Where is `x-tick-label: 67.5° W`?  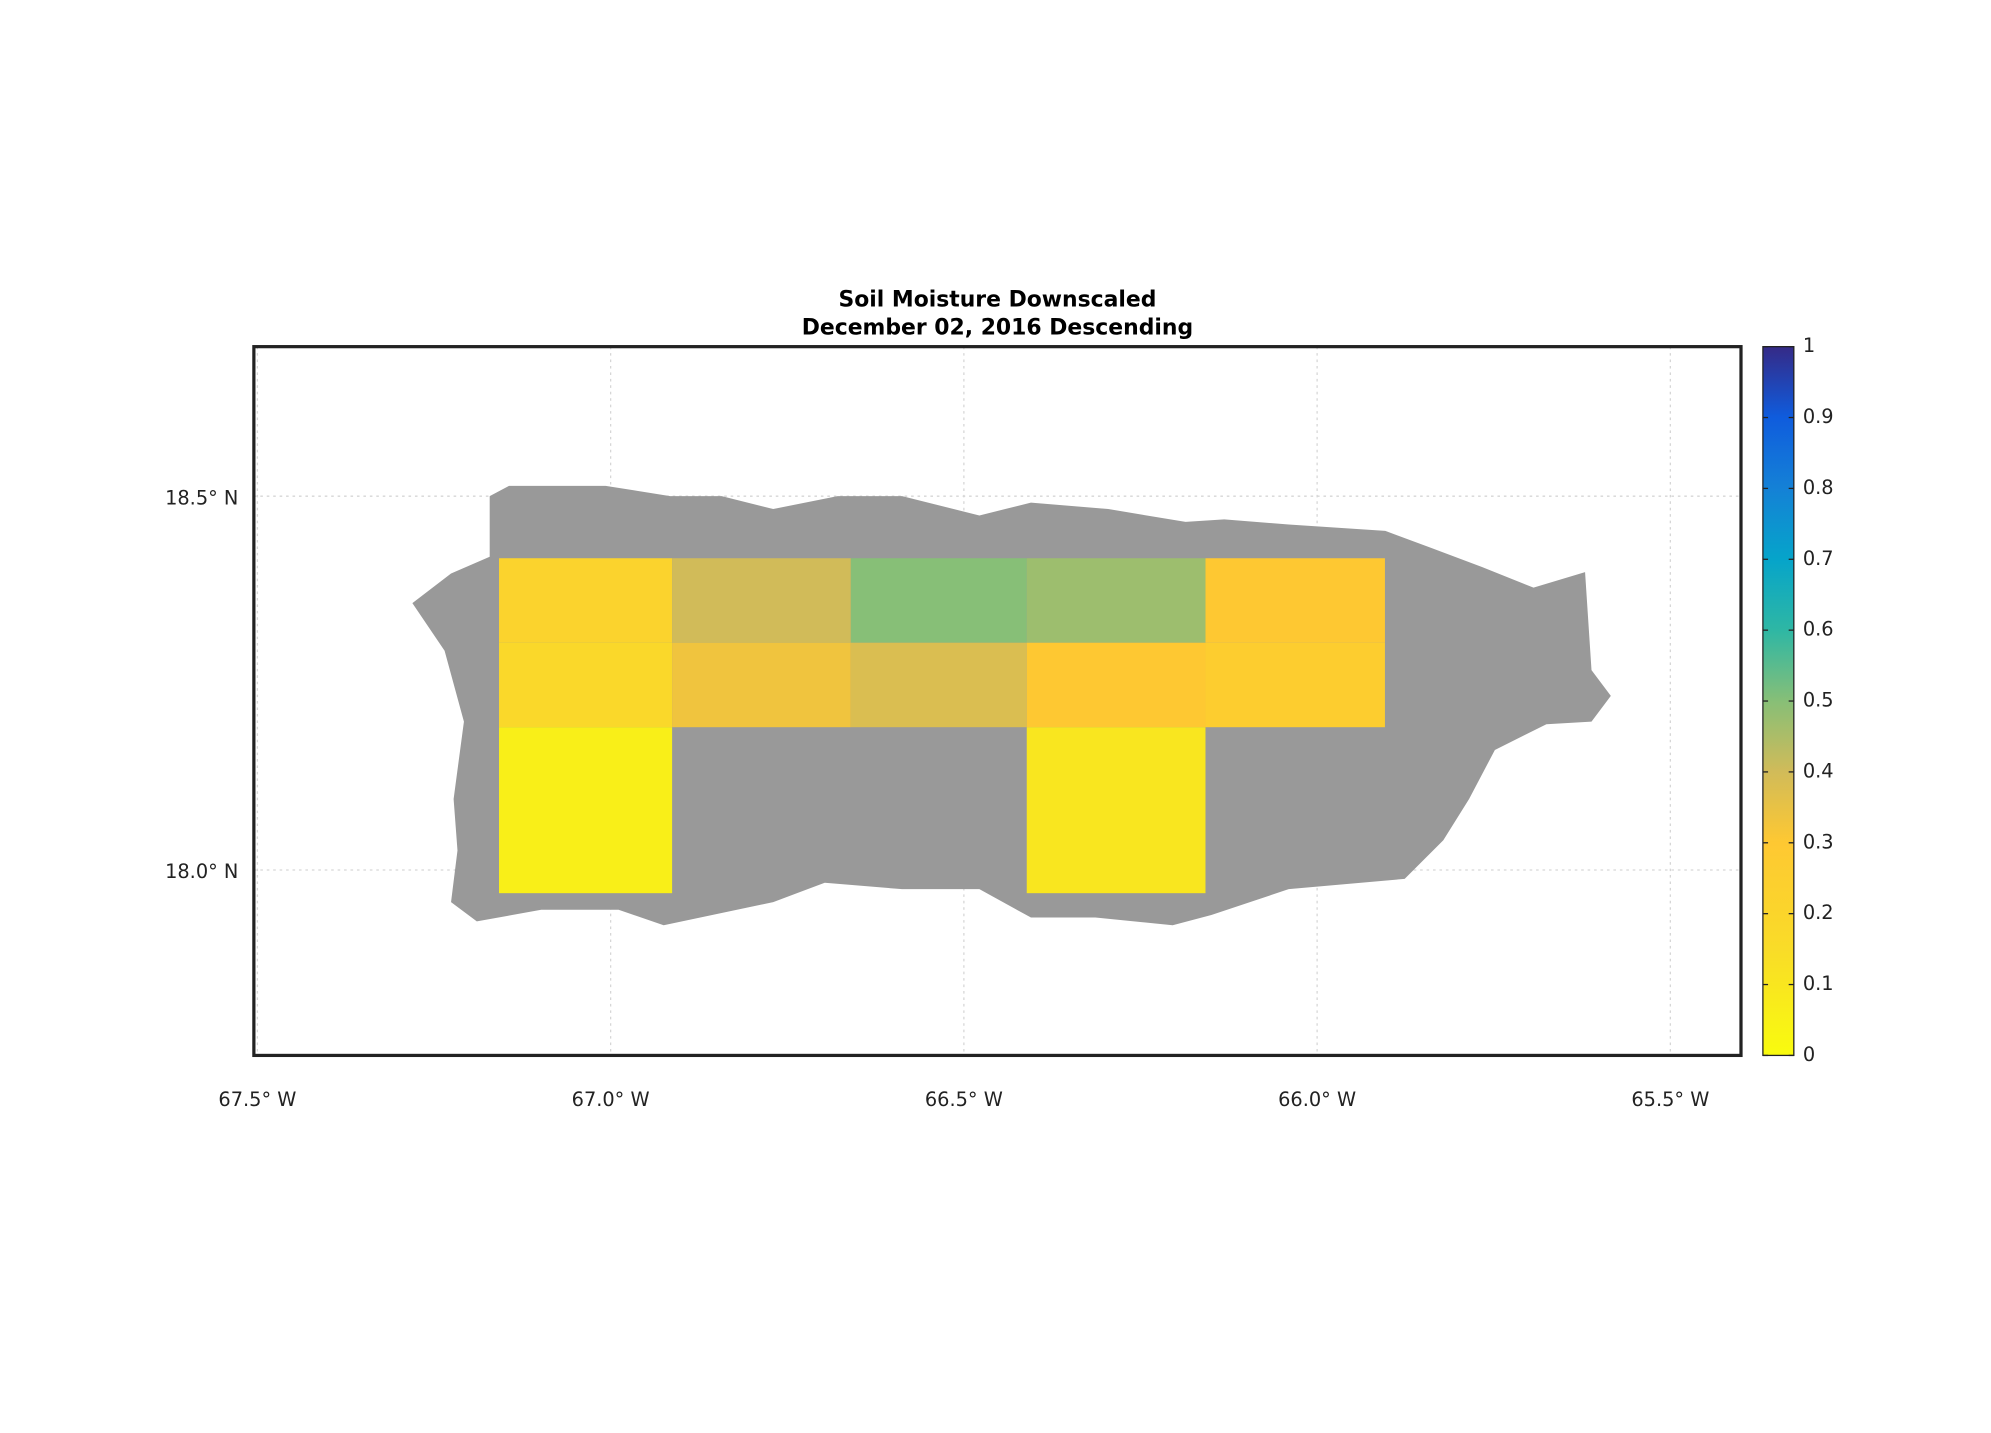
x-tick-label: 67.5° W is located at coordinates (257, 1099).